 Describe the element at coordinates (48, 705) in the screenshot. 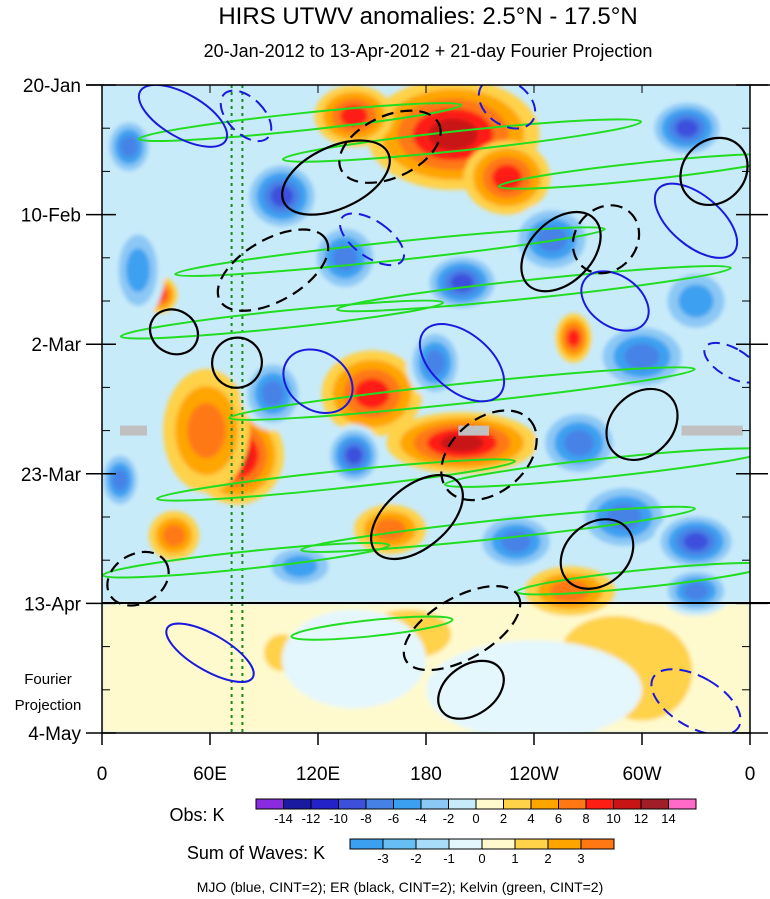

I see `projection-label-line2: Projection` at that location.